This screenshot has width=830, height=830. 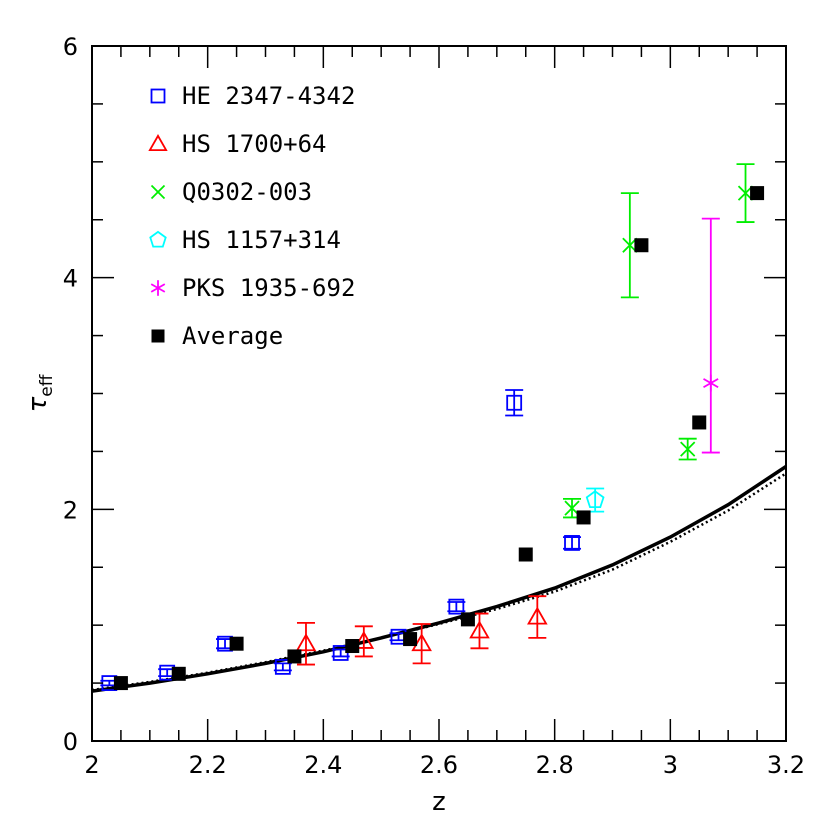 I want to click on legend-item: Average, so click(x=217, y=336).